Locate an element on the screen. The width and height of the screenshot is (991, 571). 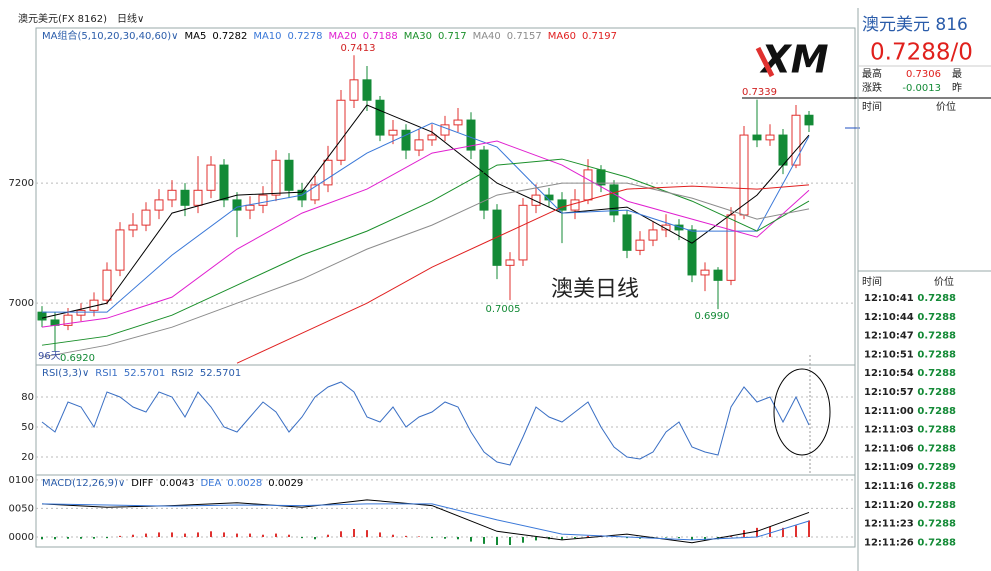
label: 涨跌 is located at coordinates (872, 87).